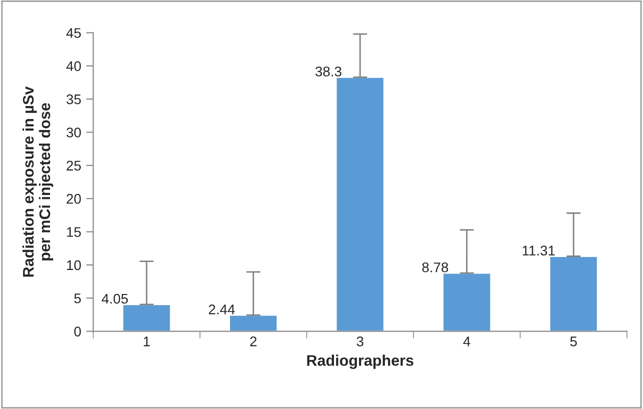 The height and width of the screenshot is (409, 643). Describe the element at coordinates (73, 66) in the screenshot. I see `y-tick-label: 40` at that location.